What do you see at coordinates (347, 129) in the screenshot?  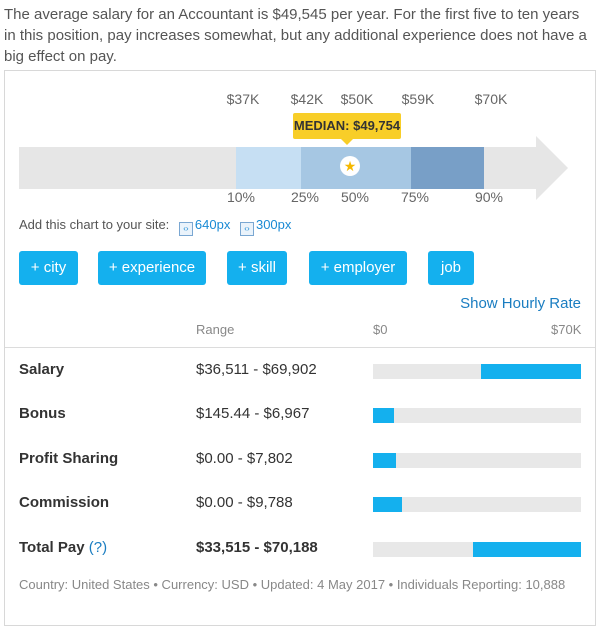 I see `median-badge: MEDIAN: $49,754` at bounding box center [347, 129].